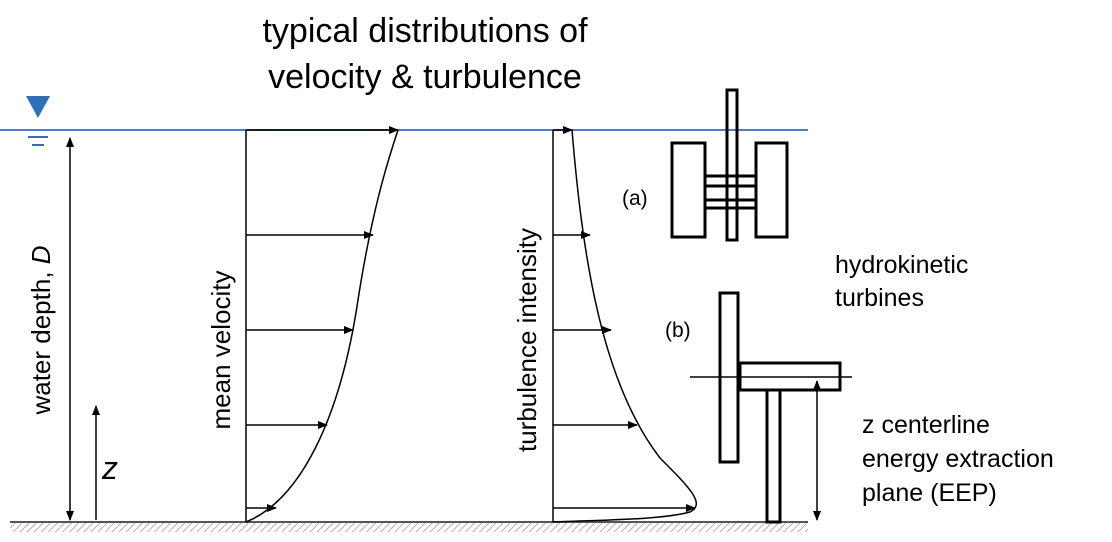  What do you see at coordinates (929, 493) in the screenshot?
I see `eep-label: plane (EEP)` at bounding box center [929, 493].